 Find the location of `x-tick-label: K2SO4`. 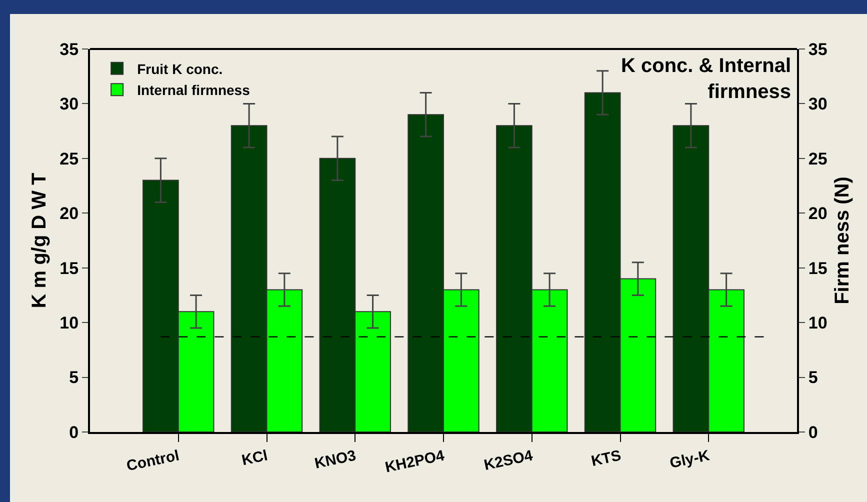

x-tick-label: K2SO4 is located at coordinates (508, 460).